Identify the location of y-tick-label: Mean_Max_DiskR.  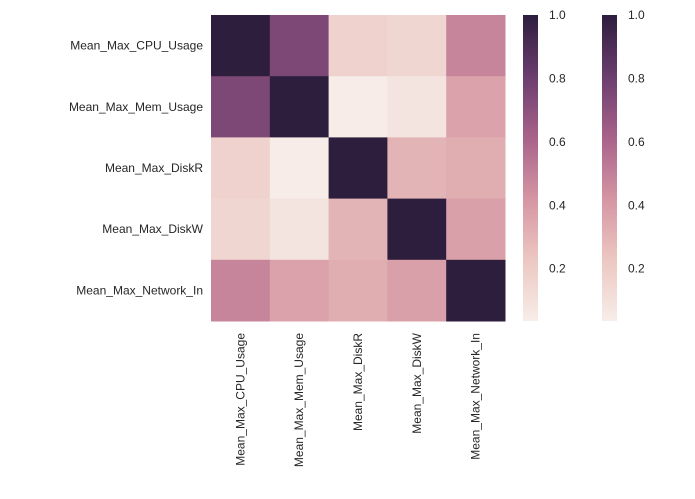
(154, 168).